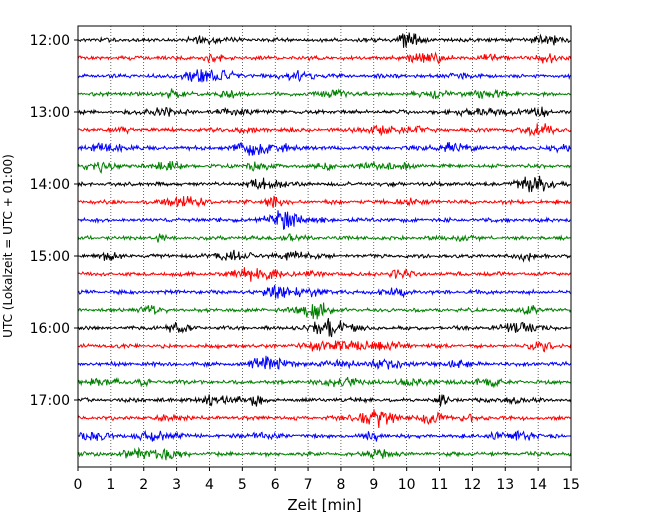 The height and width of the screenshot is (525, 650). I want to click on x-tick-label: 4, so click(209, 485).